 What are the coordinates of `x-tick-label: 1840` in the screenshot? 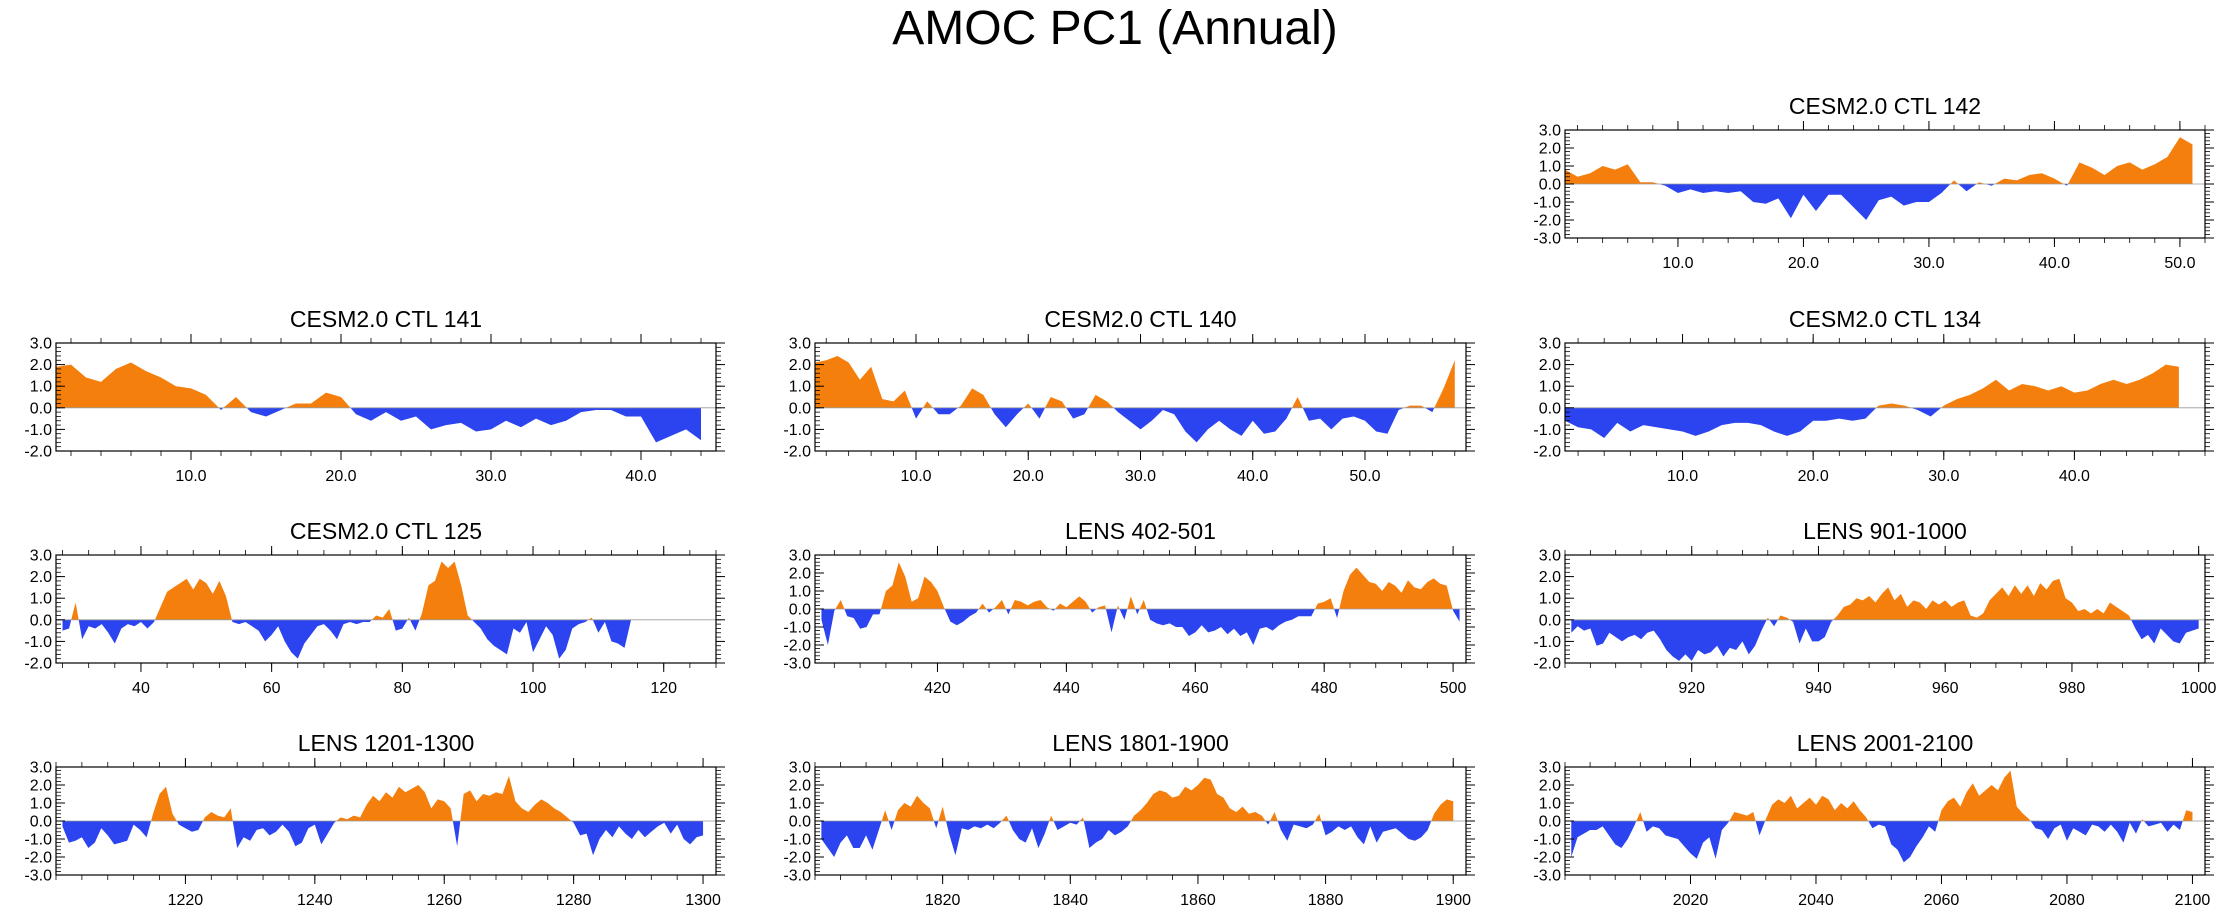 It's located at (1070, 900).